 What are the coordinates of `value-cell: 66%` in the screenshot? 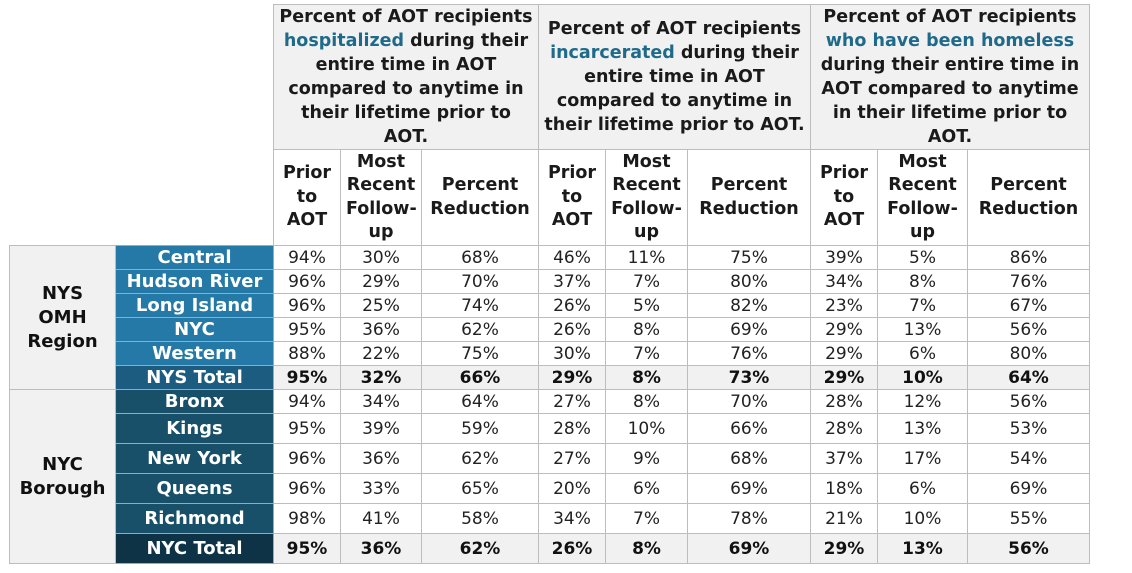 It's located at (480, 377).